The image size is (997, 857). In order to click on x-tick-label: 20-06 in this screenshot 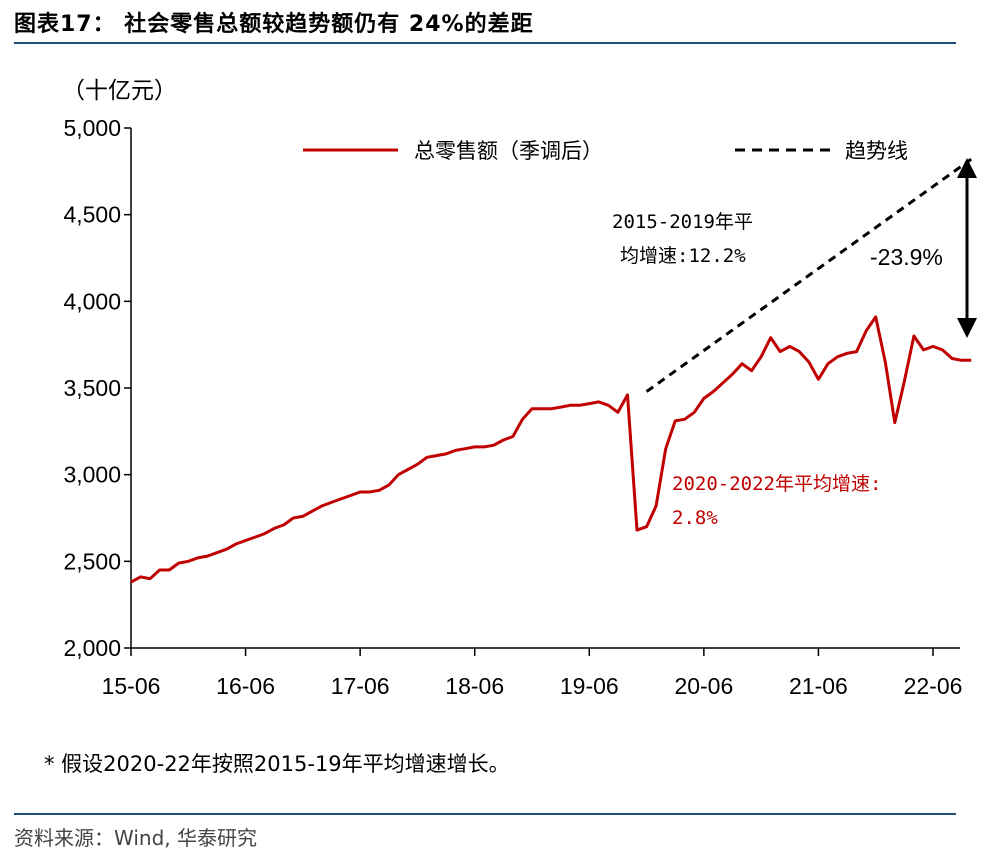, I will do `click(703, 686)`.